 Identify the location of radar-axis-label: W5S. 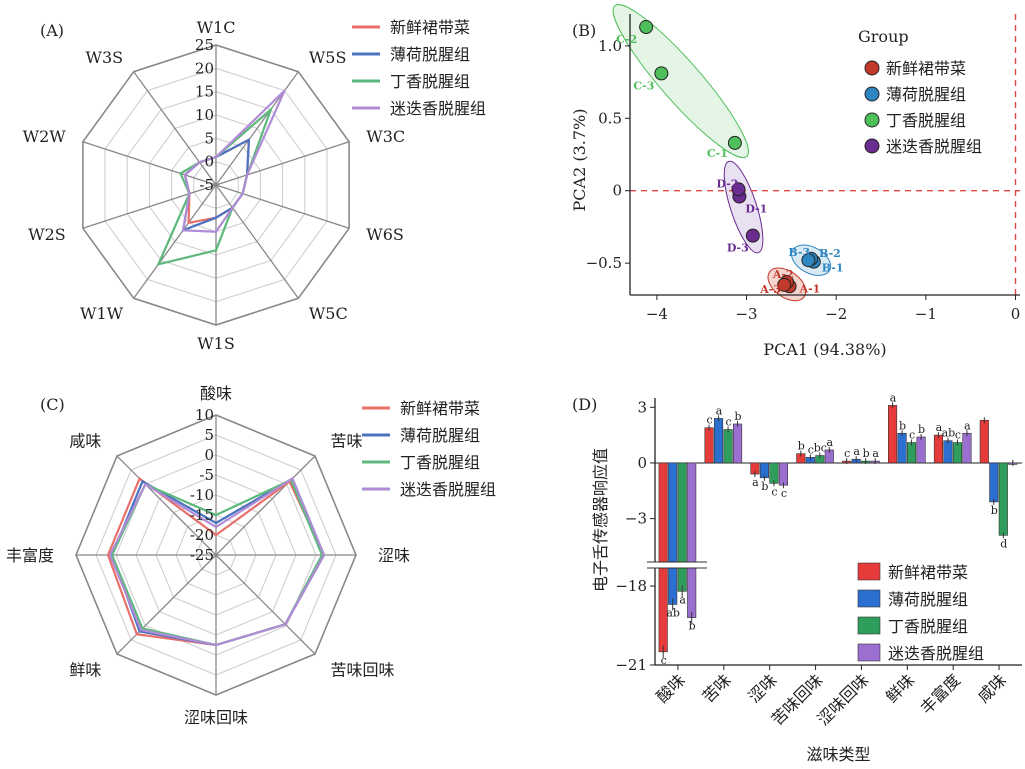
(328, 57).